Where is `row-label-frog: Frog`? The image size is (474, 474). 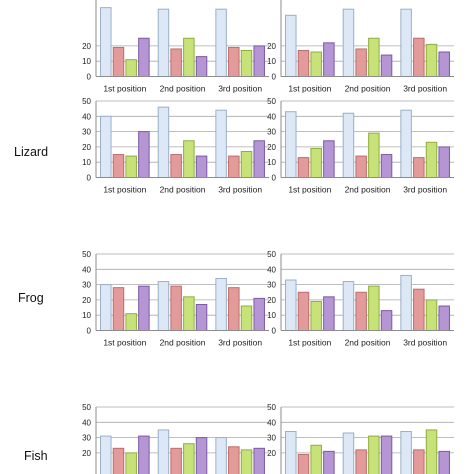
row-label-frog: Frog is located at coordinates (31, 298).